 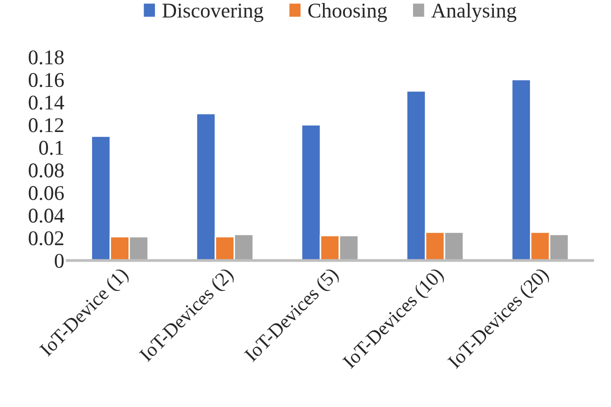 What do you see at coordinates (46, 80) in the screenshot?
I see `y-tick-label: 0.16` at bounding box center [46, 80].